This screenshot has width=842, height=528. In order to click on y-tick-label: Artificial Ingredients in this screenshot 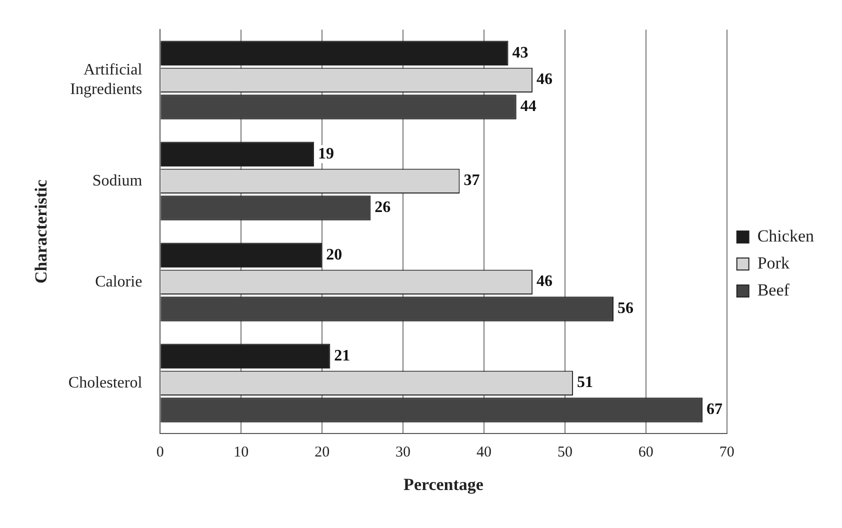, I will do `click(106, 80)`.